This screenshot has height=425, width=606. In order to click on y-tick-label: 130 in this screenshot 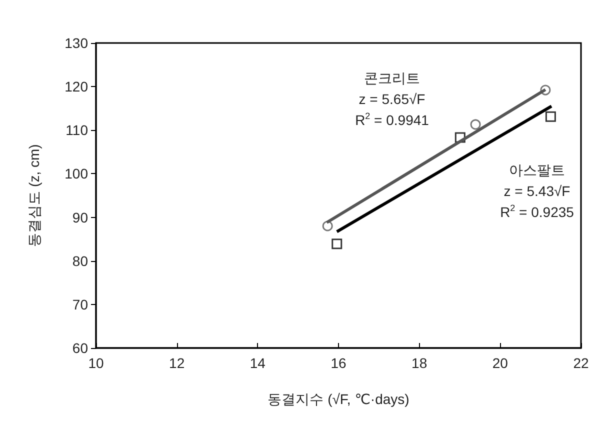, I will do `click(76, 43)`.